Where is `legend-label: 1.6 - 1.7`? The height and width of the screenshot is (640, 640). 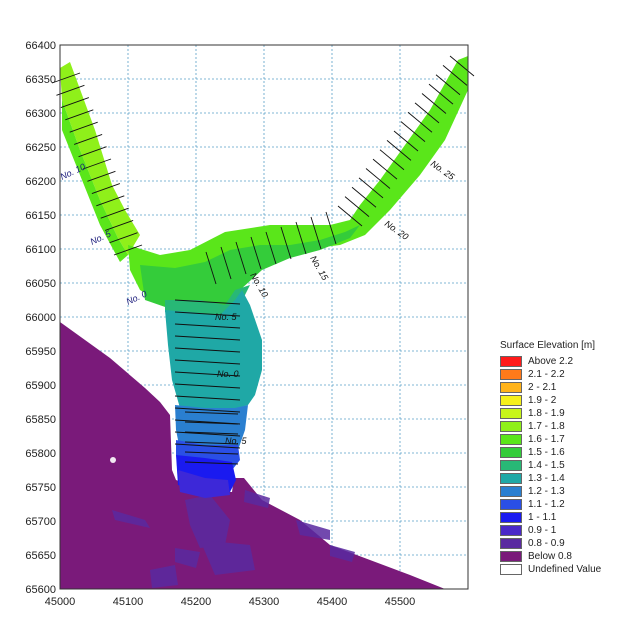 legend-label: 1.6 - 1.7 is located at coordinates (546, 439).